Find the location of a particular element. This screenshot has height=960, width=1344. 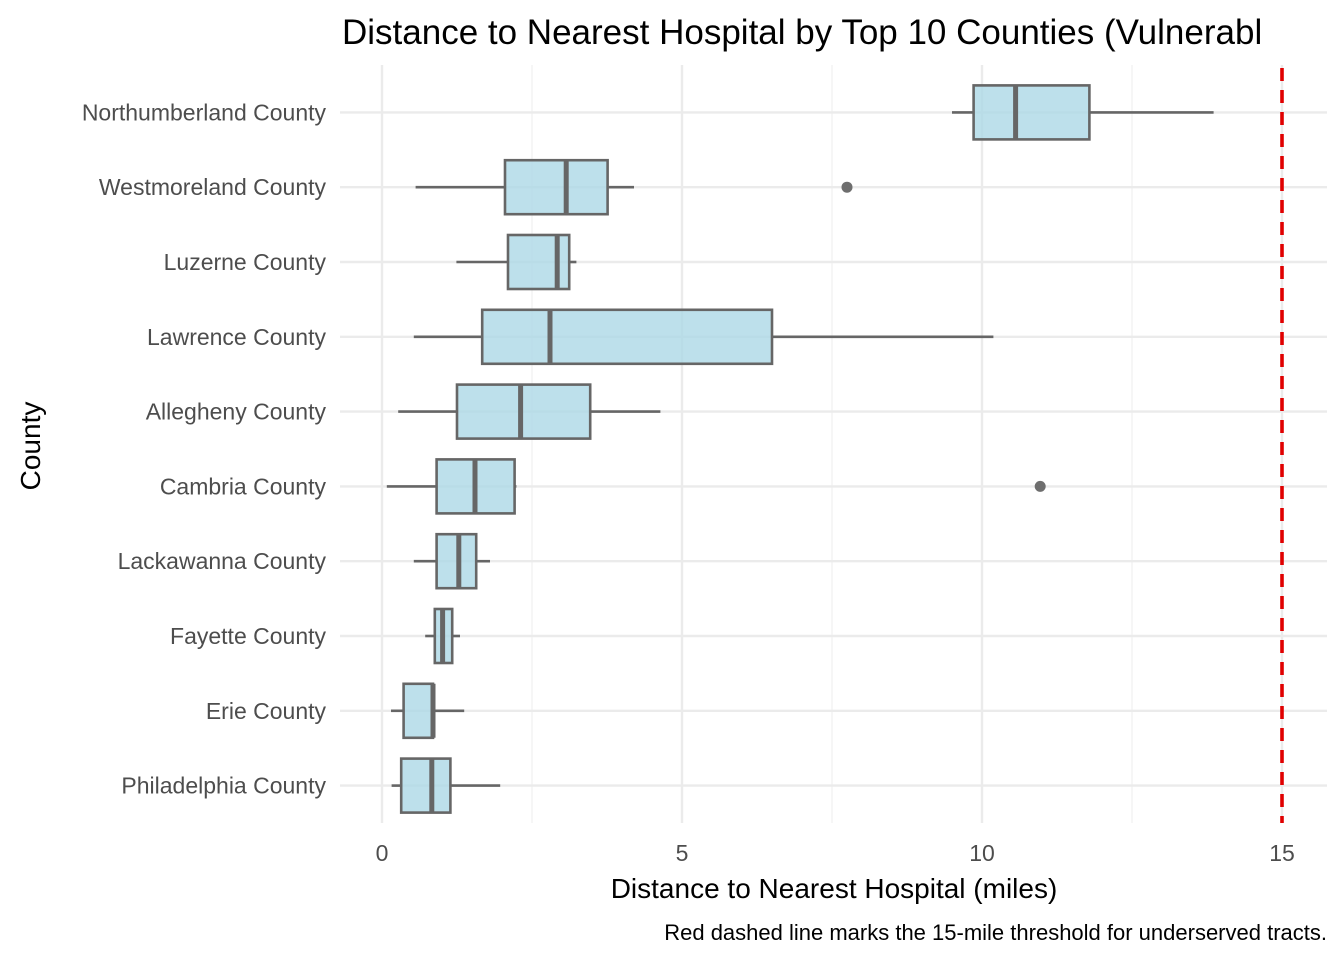

y-tick-label: Westmoreland County is located at coordinates (213, 187).